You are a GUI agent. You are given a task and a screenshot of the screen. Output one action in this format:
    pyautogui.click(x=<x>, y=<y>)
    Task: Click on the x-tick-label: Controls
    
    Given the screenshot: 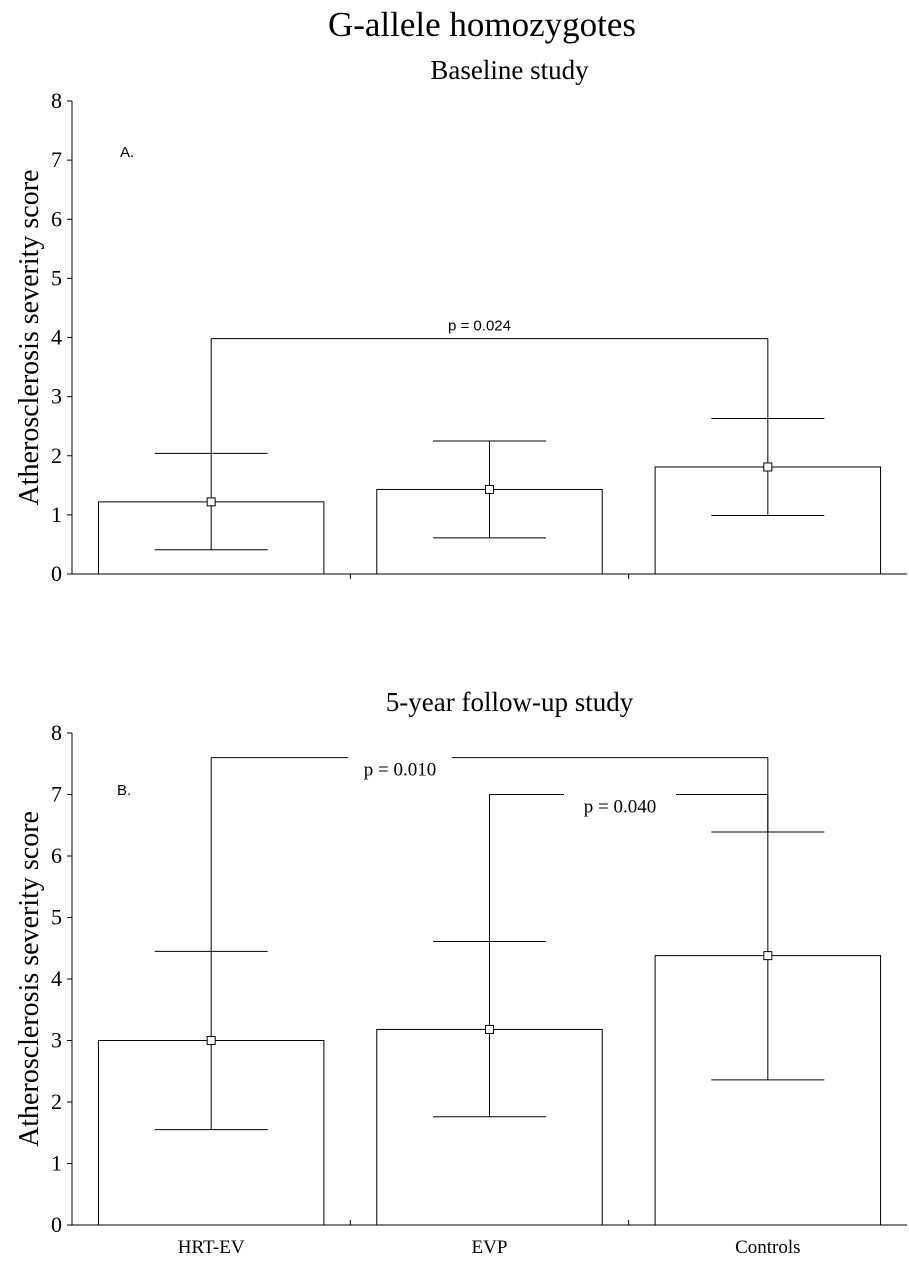 What is the action you would take?
    pyautogui.click(x=767, y=1247)
    